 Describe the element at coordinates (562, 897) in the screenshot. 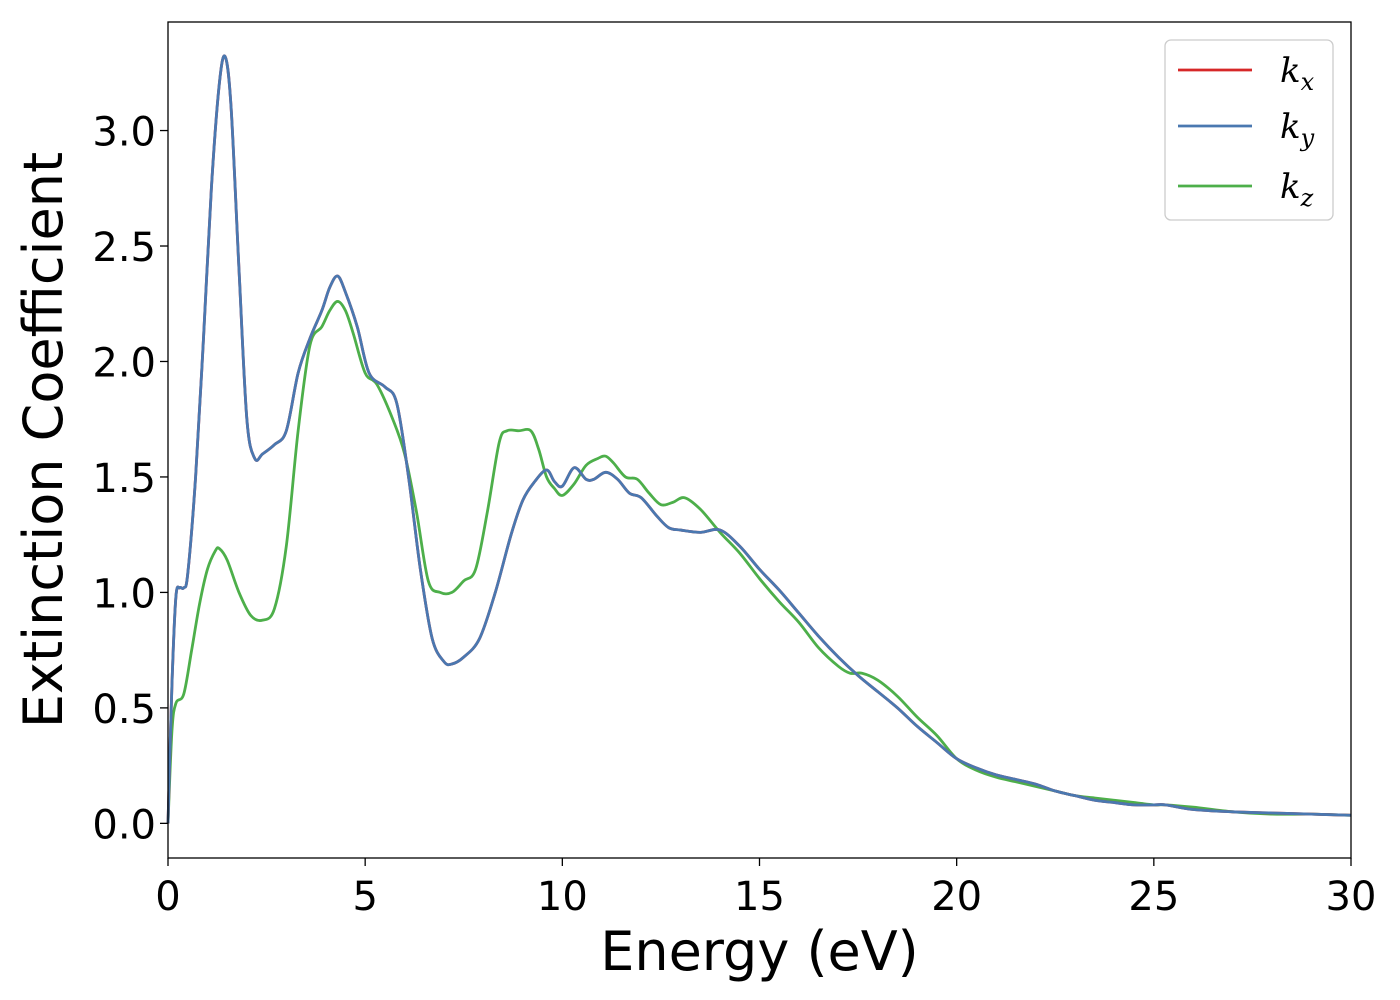

I see `x-tick-label: 10` at that location.